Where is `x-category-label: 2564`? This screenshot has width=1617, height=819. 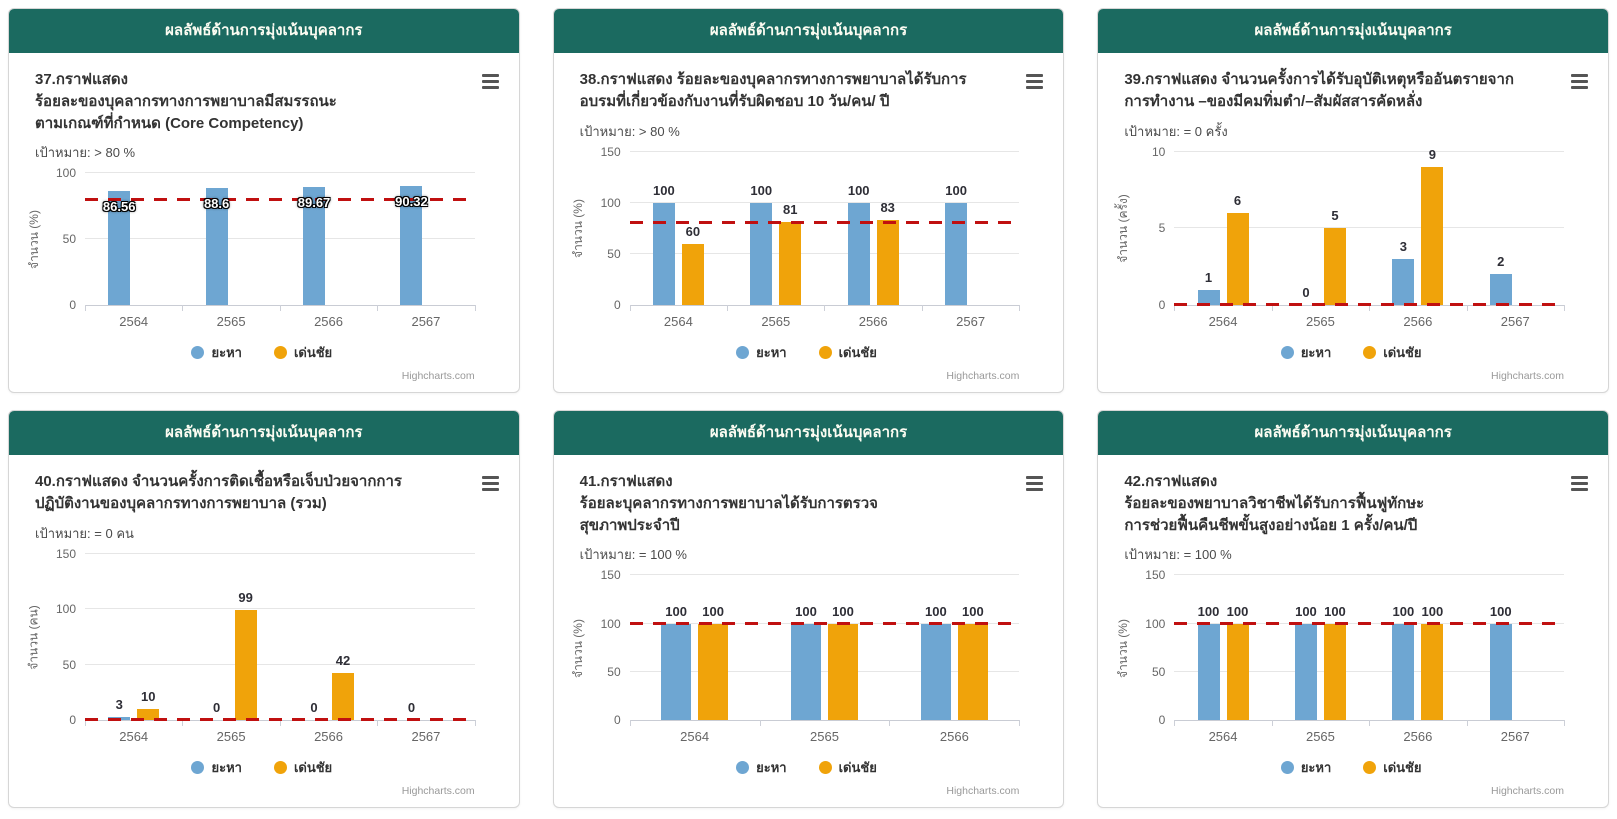 x-category-label: 2564 is located at coordinates (678, 321).